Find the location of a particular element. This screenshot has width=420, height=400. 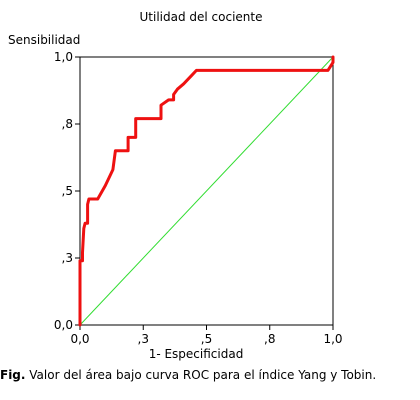

x-tick-label: 0,0 is located at coordinates (79, 339).